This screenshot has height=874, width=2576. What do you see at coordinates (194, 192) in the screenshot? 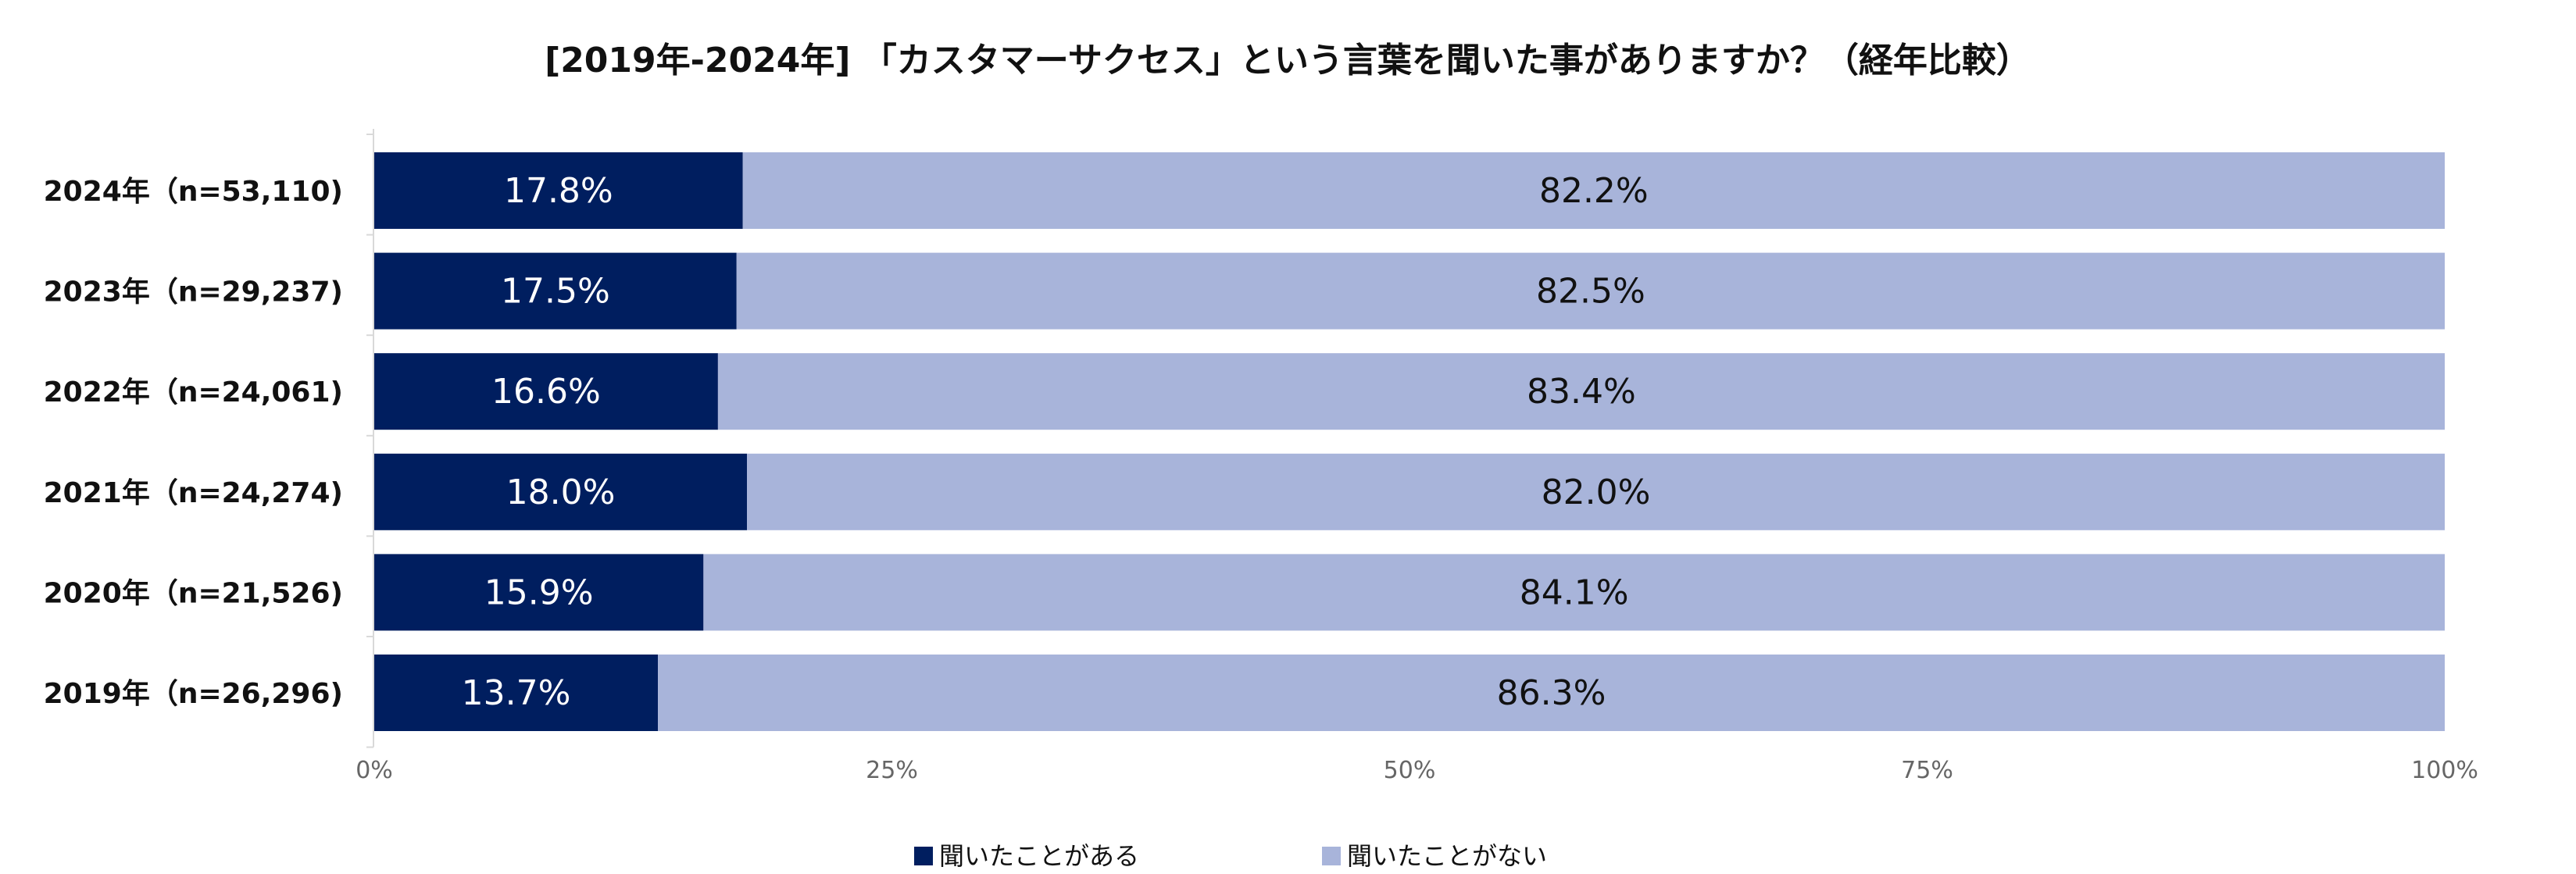
I see `category-label: 2024年（n=53,110)` at bounding box center [194, 192].